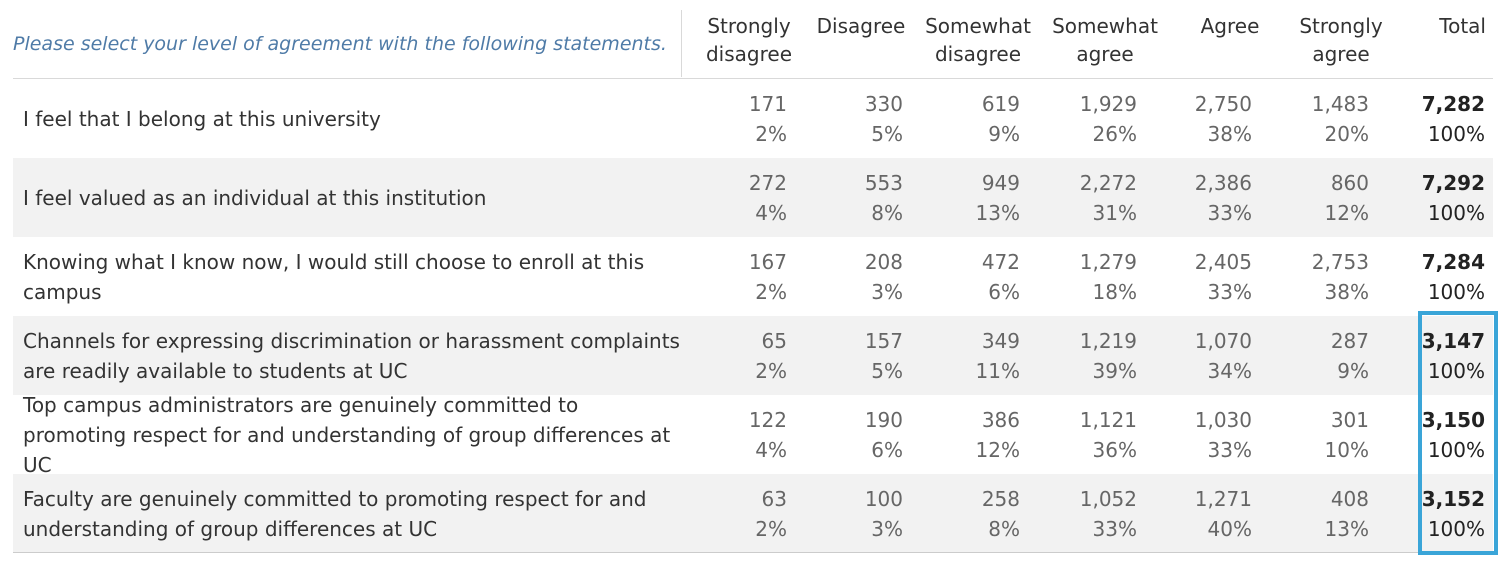 The image size is (1500, 561). Describe the element at coordinates (1197, 435) in the screenshot. I see `response-cell: 1,030 33%` at that location.